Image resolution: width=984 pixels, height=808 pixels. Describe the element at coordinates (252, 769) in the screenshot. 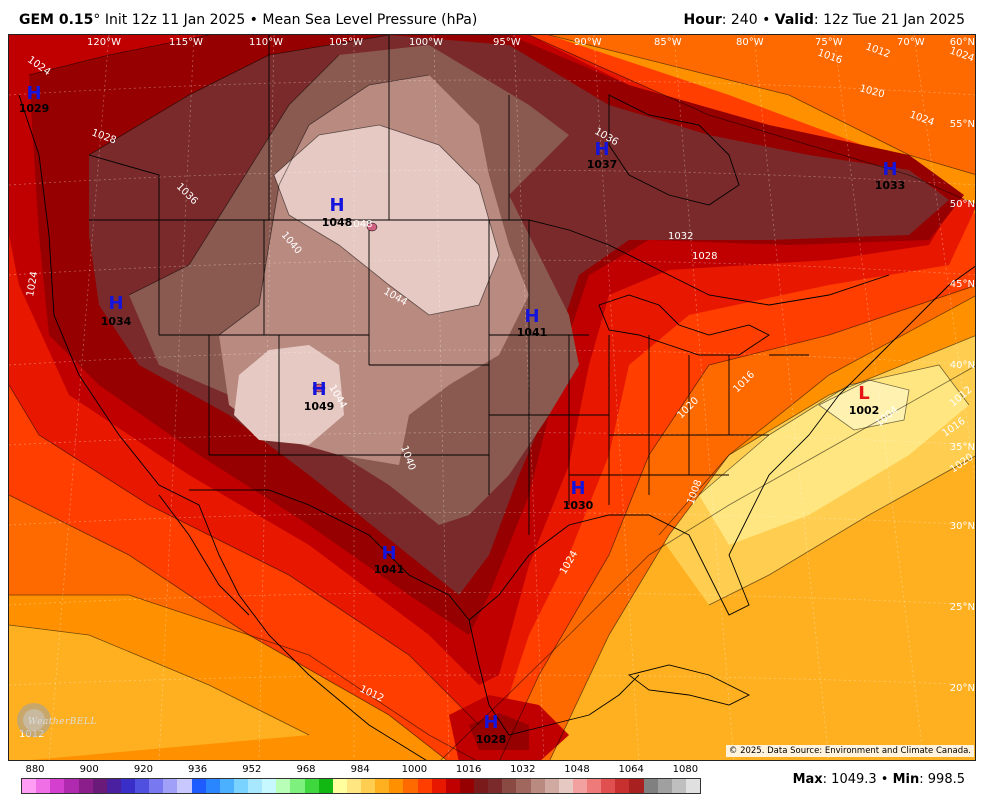

I see `colorbar-tick-label: 952` at that location.